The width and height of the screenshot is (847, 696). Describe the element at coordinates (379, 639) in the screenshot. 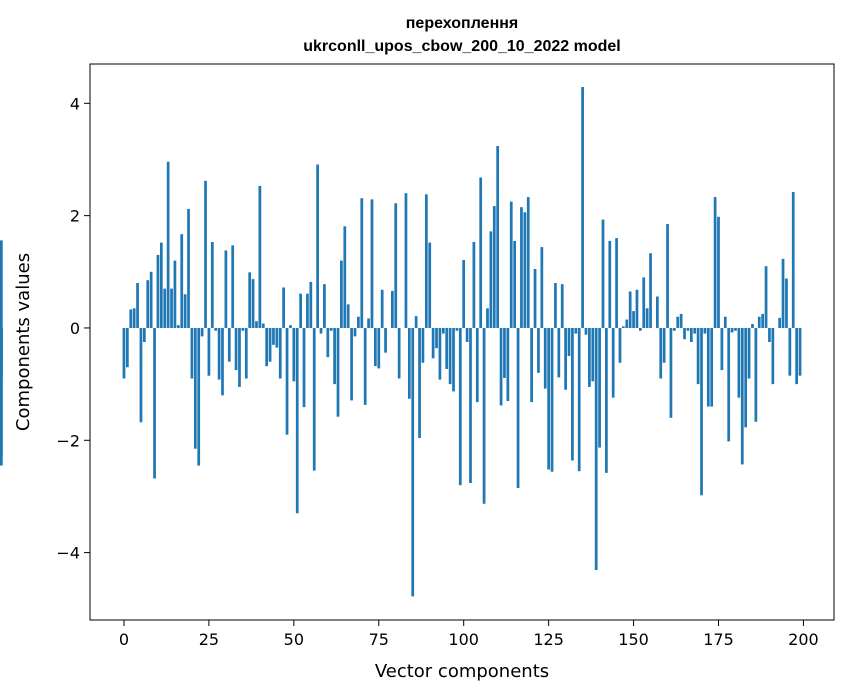

I see `x-tick-label-75: 75` at that location.